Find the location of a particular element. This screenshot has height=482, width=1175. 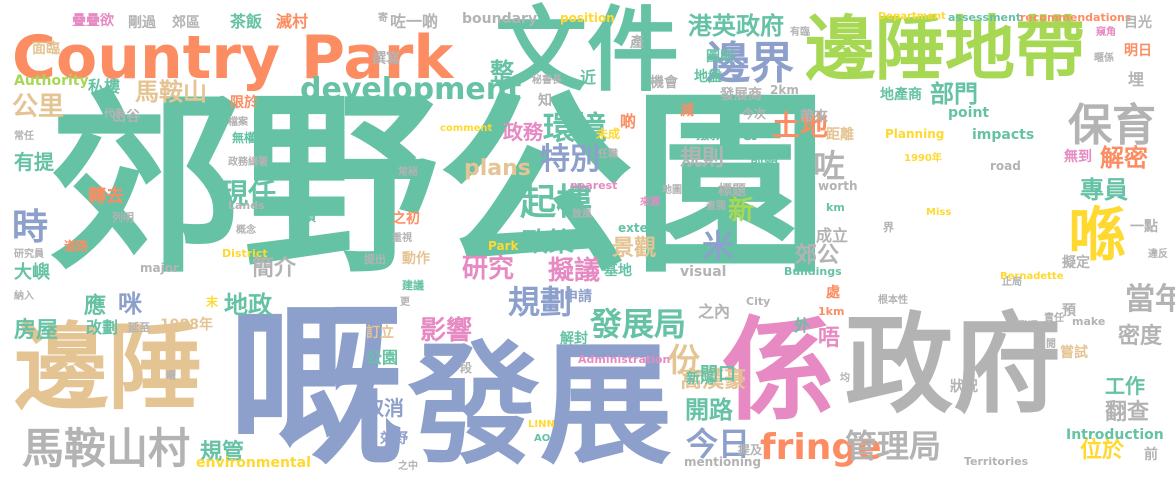

word: point is located at coordinates (969, 113).